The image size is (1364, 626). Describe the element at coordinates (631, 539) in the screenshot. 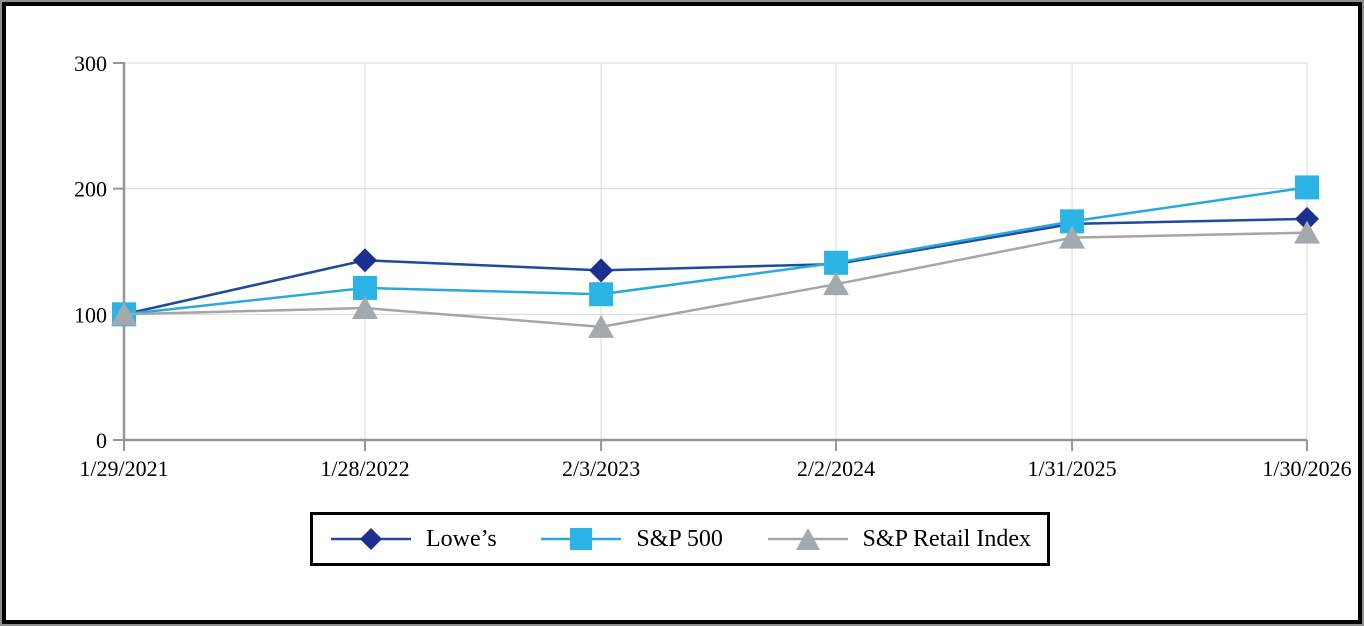

I see `legend-item-sp500: S&P 500` at that location.